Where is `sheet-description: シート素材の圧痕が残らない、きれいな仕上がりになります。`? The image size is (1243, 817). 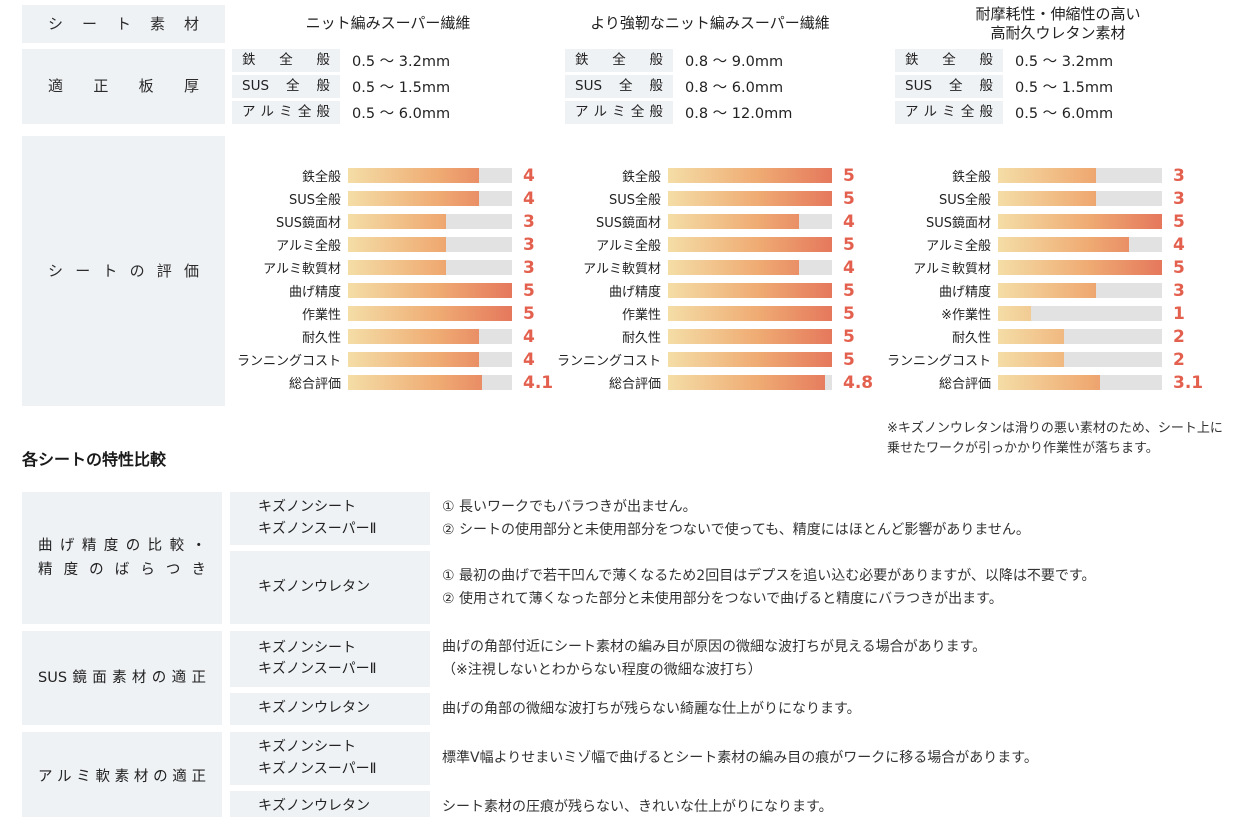 sheet-description: シート素材の圧痕が残らない、きれいな仕上がりになります。 is located at coordinates (837, 804).